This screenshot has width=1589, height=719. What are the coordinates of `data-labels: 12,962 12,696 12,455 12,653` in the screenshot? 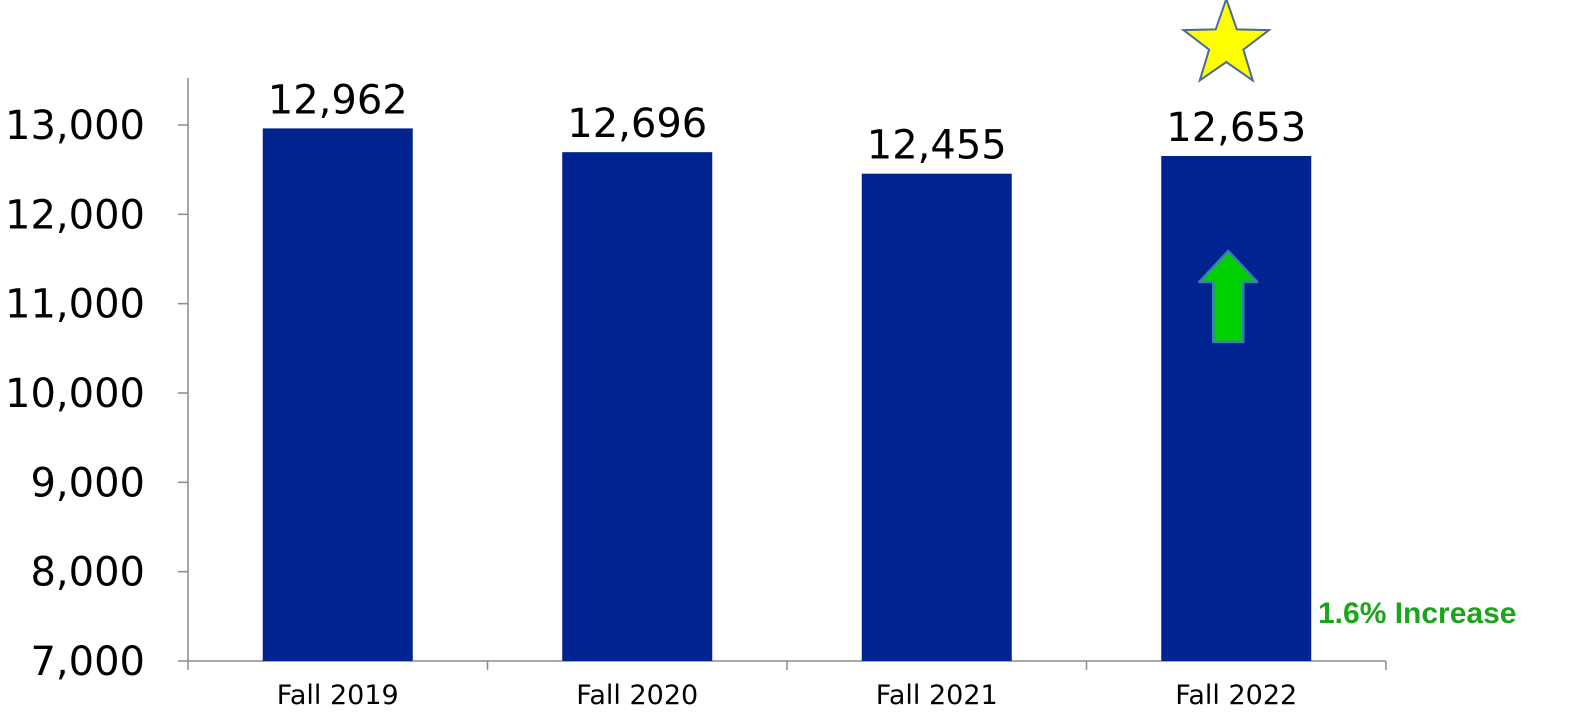 It's located at (787, 122).